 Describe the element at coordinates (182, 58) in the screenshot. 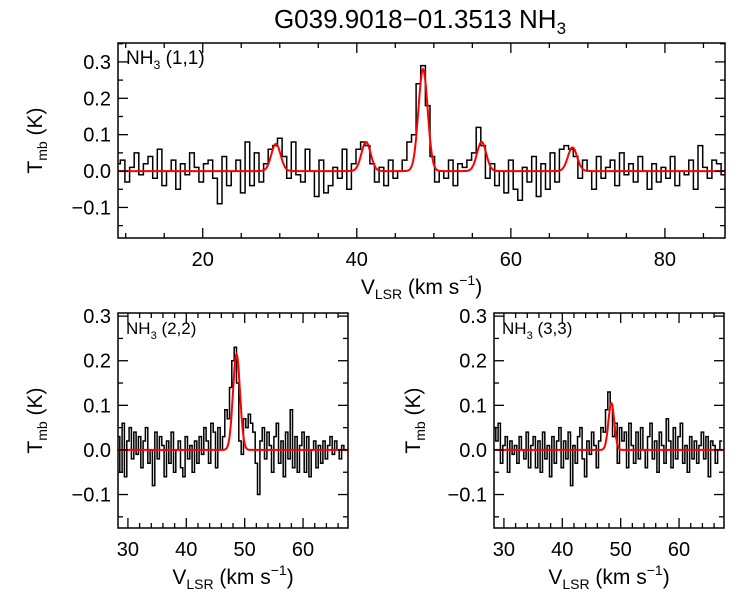

I see `label-text: (1,1)` at that location.